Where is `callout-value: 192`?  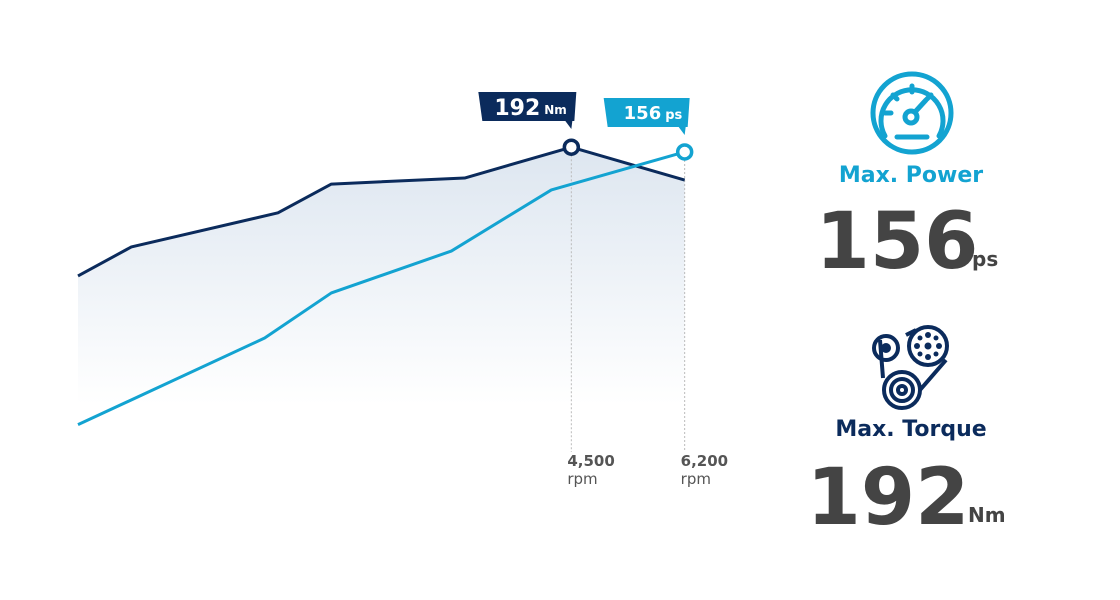
callout-value: 192 is located at coordinates (517, 108).